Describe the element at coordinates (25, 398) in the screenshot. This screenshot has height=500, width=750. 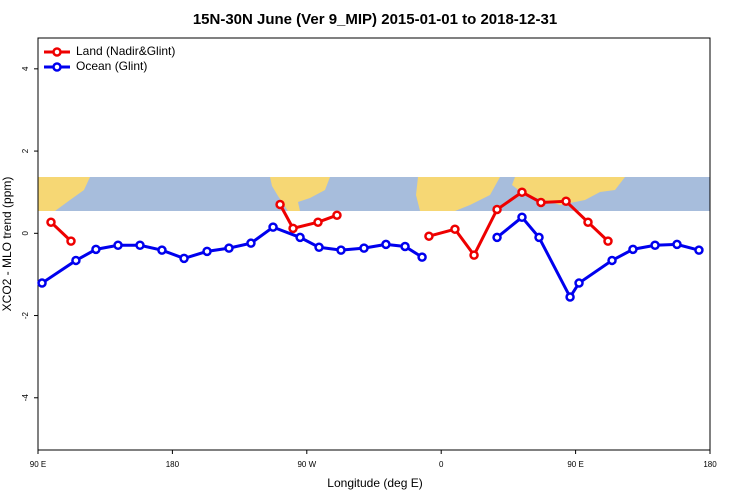
I see `y-tick-label: -4` at that location.